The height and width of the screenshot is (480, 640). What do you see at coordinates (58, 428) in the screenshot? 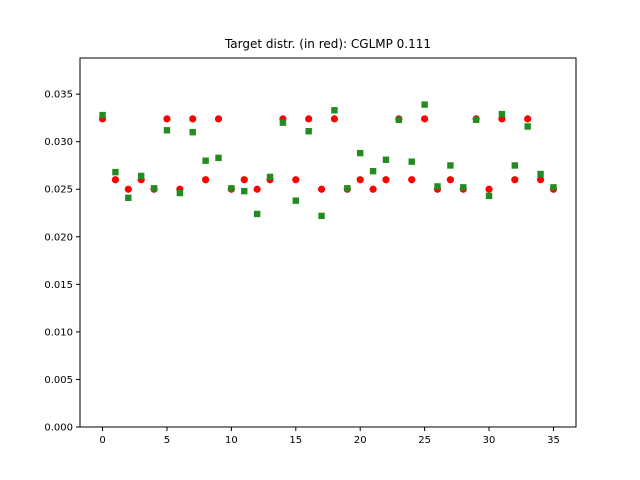
I see `y-tick-label: 0.000` at bounding box center [58, 428].